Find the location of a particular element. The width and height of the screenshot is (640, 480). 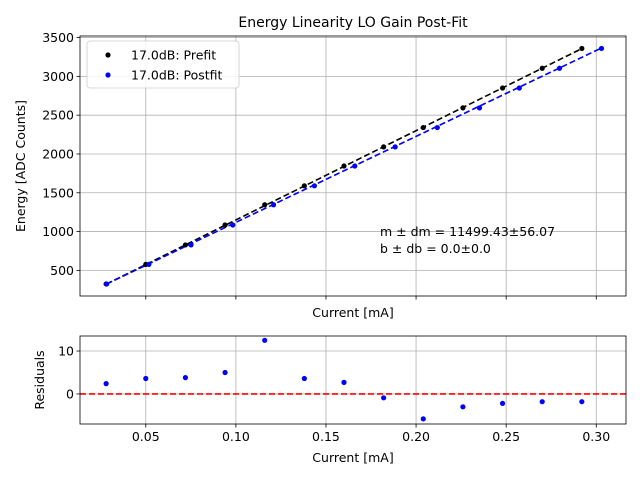

bottom-x-tick-label: 0.20 is located at coordinates (416, 436).